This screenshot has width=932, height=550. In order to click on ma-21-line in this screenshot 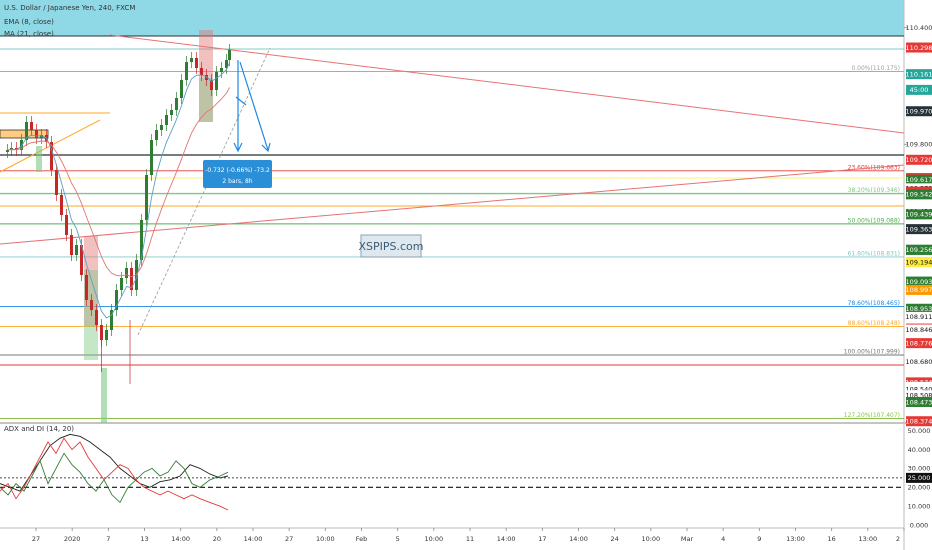, I will do `click(118, 182)`.